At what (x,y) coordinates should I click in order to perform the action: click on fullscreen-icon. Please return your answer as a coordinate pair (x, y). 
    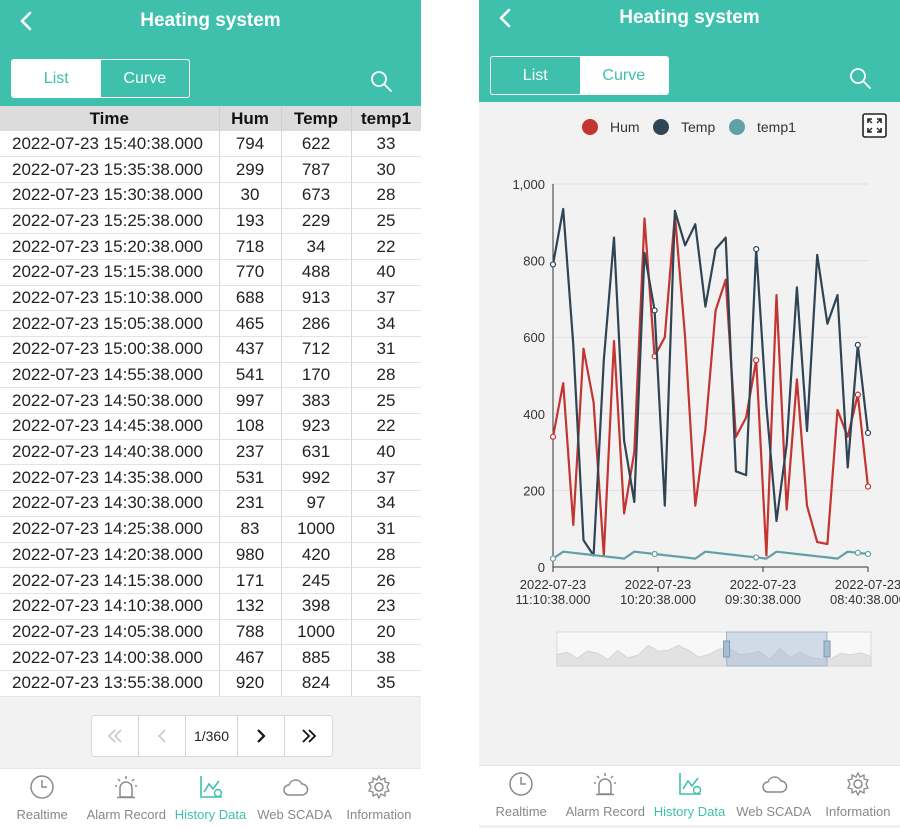
    Looking at the image, I should click on (874, 125).